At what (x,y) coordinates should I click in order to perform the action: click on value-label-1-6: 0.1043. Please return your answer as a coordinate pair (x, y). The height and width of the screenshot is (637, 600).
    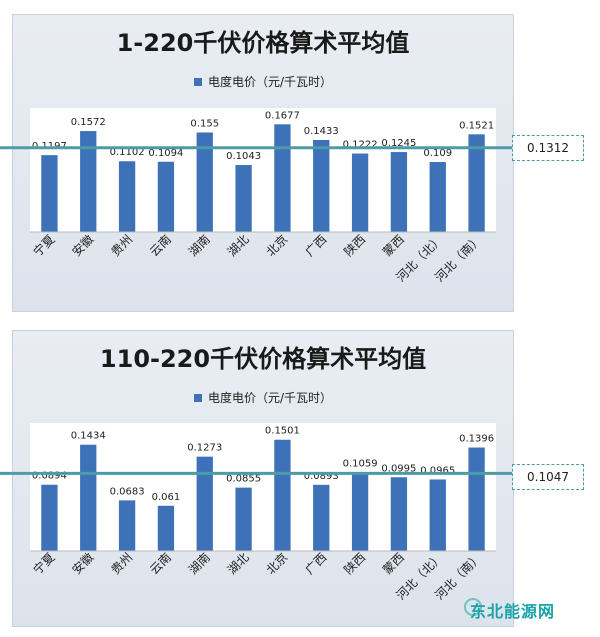
    Looking at the image, I should click on (243, 156).